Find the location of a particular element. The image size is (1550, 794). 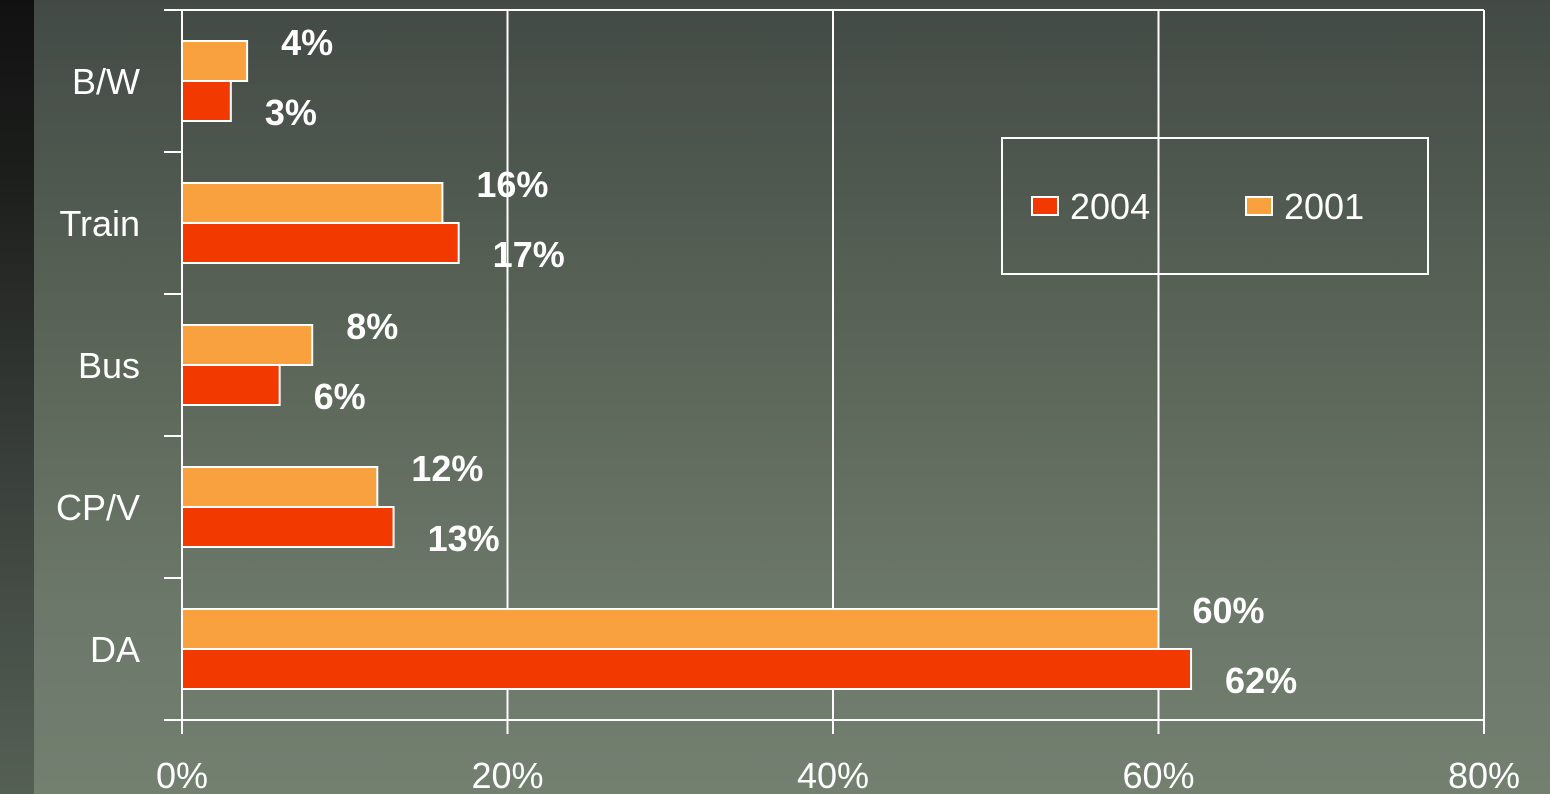

legend-box is located at coordinates (1215, 206).